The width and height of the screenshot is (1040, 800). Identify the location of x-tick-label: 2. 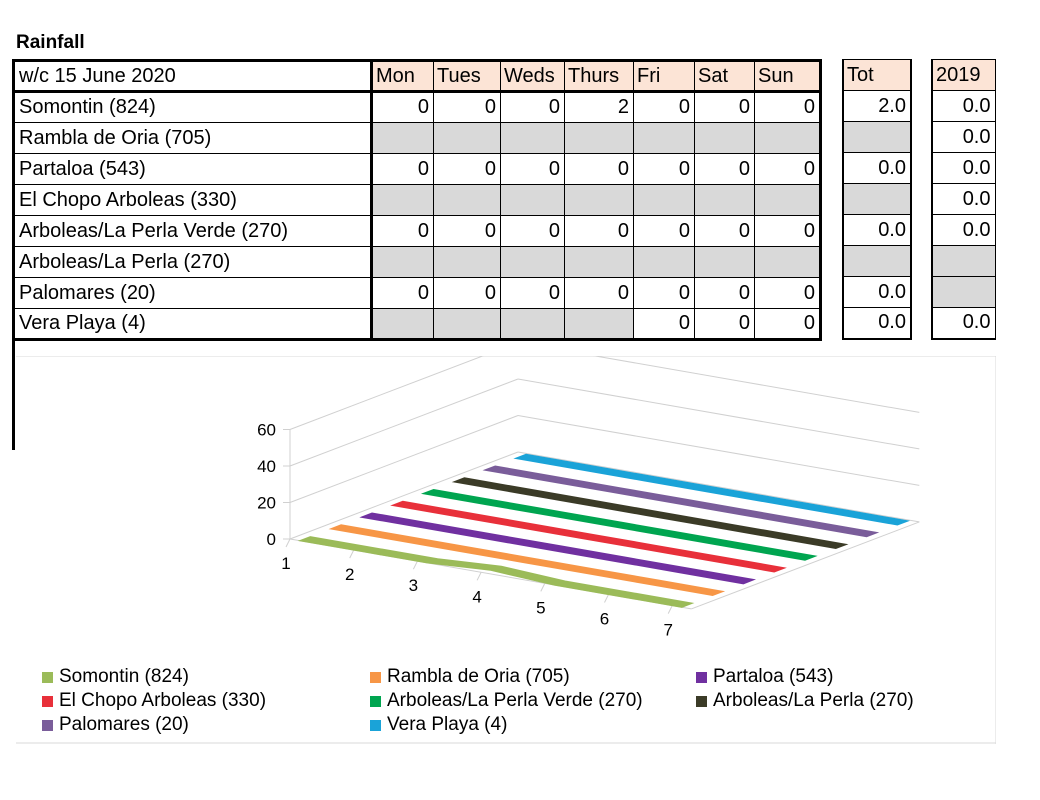
(349, 574).